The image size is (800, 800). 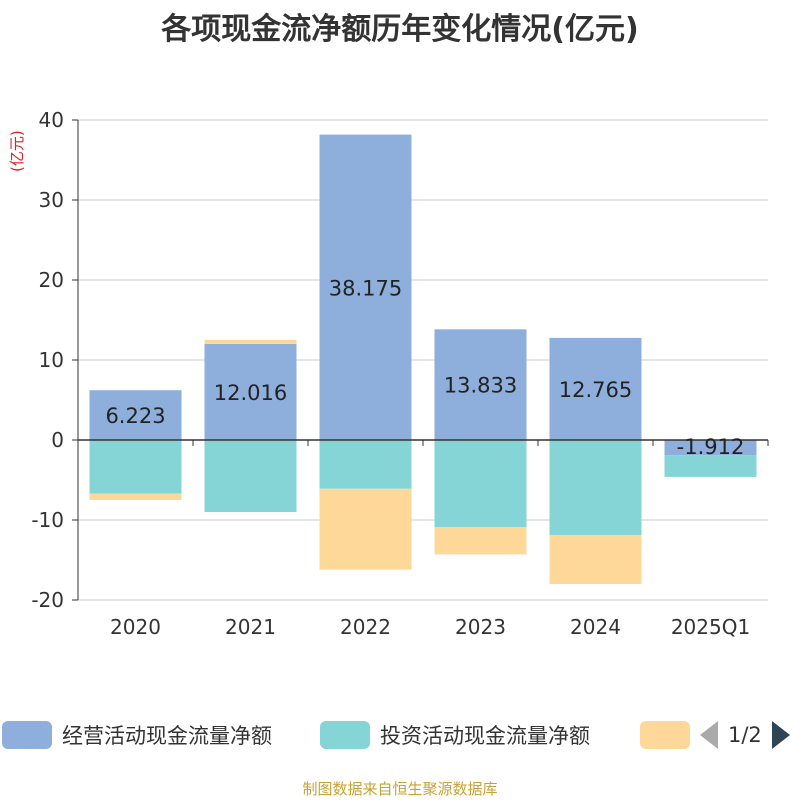 What do you see at coordinates (480, 484) in the screenshot?
I see `bar-series2-2023` at bounding box center [480, 484].